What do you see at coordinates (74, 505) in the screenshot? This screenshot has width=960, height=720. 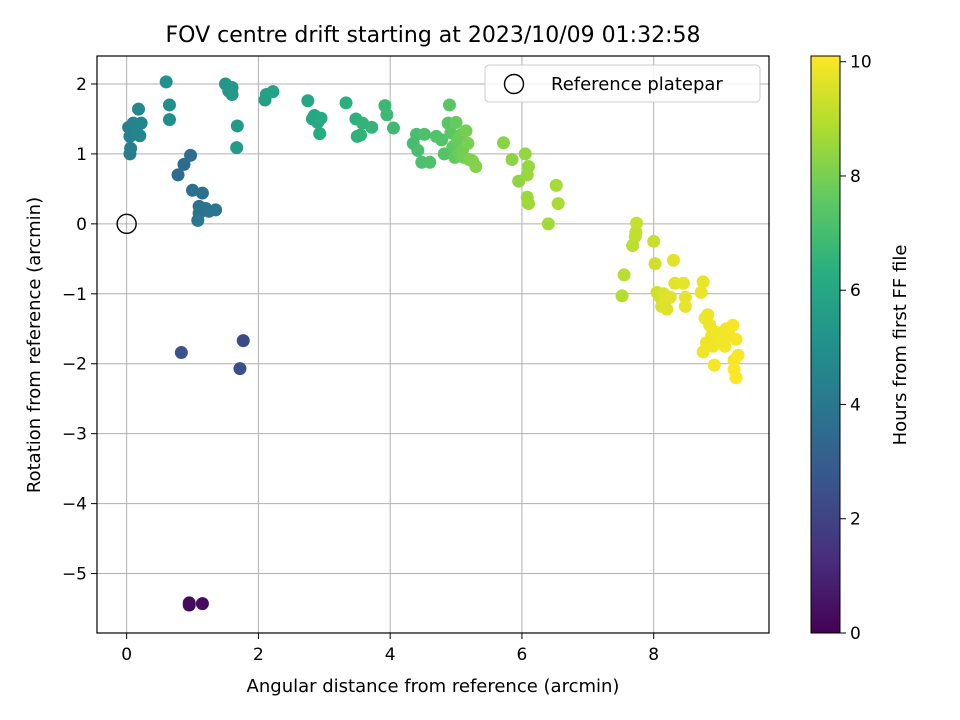 I see `y-tick-label: −4` at bounding box center [74, 505].